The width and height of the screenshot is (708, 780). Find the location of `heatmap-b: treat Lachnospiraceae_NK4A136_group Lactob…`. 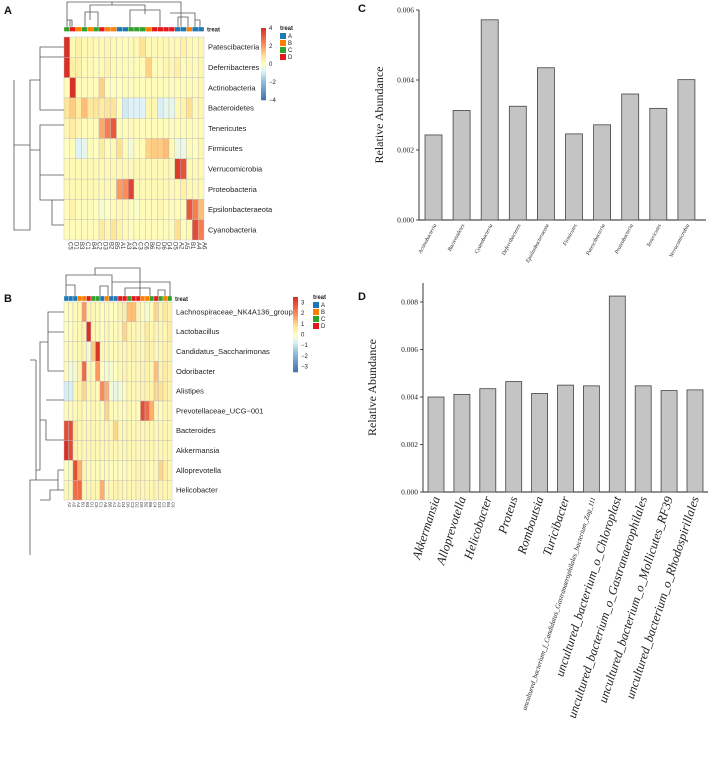

heatmap-b: treat Lachnospiraceae_NK4A136_group Lactob… is located at coordinates (194, 401).